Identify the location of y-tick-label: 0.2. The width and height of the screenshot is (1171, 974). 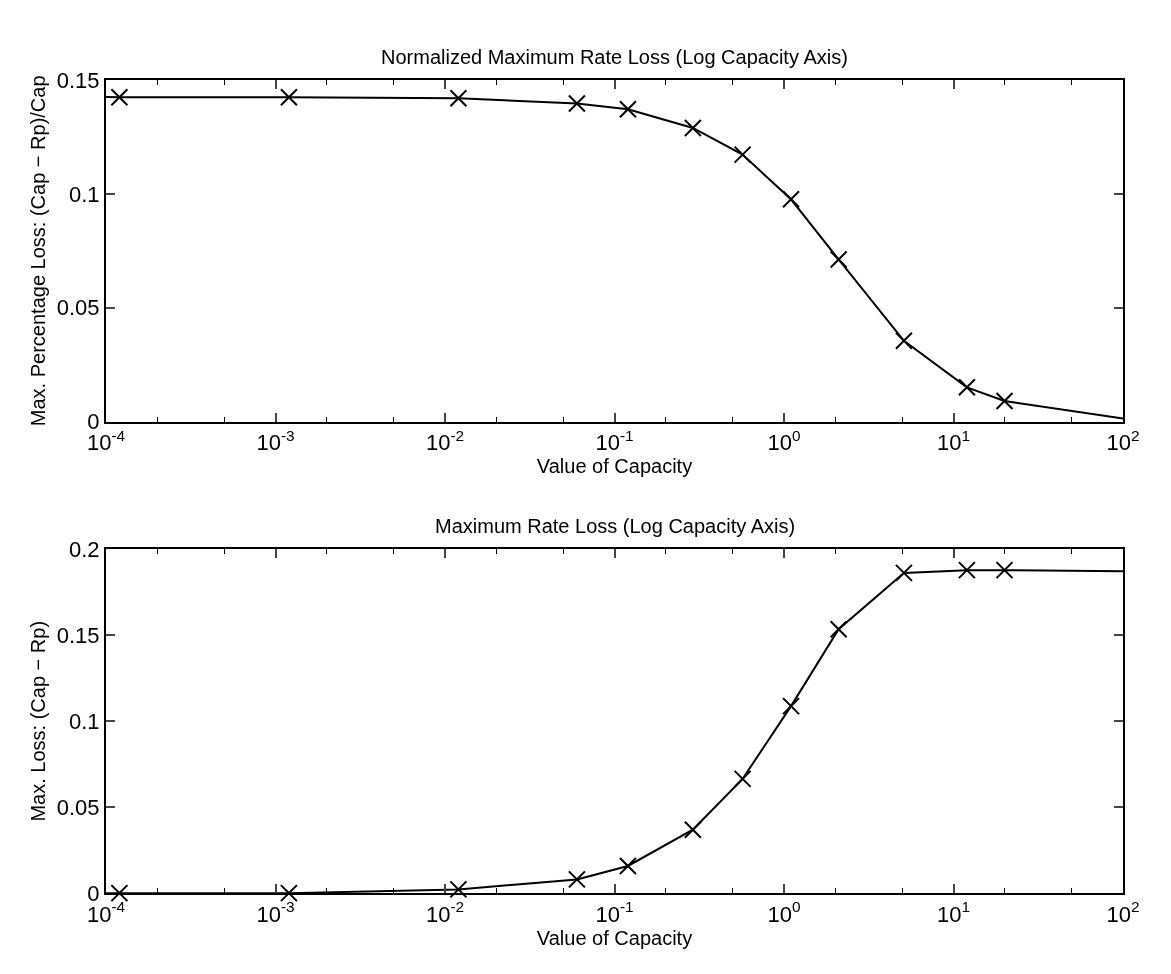
(84, 550).